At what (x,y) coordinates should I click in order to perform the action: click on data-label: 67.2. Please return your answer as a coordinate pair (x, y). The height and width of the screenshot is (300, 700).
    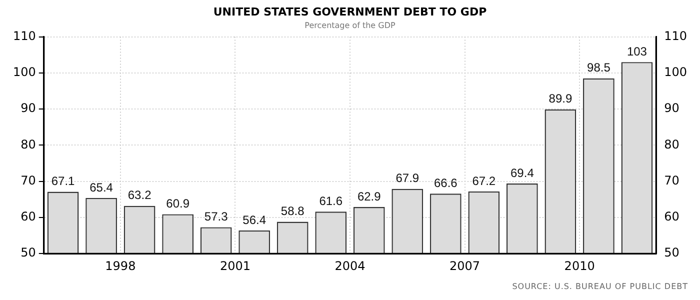
    Looking at the image, I should click on (484, 181).